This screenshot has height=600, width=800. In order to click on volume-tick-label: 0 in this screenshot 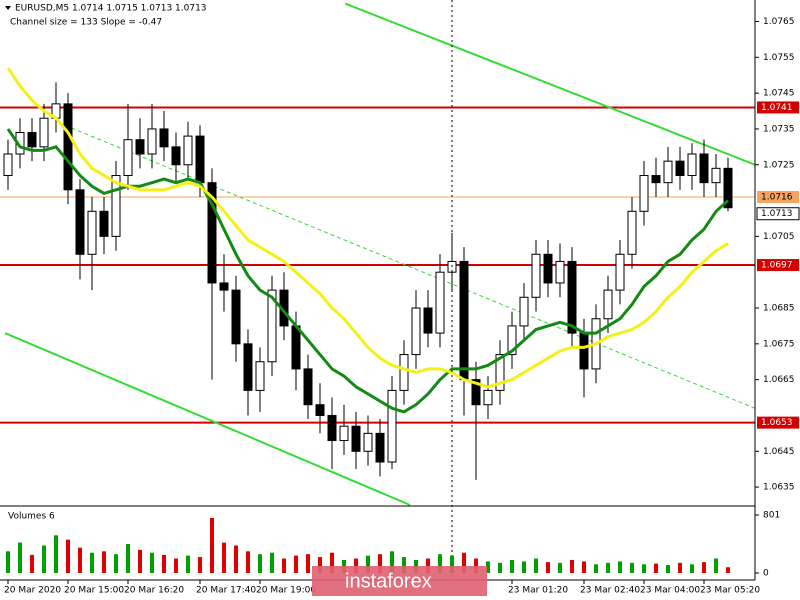, I will do `click(766, 574)`.